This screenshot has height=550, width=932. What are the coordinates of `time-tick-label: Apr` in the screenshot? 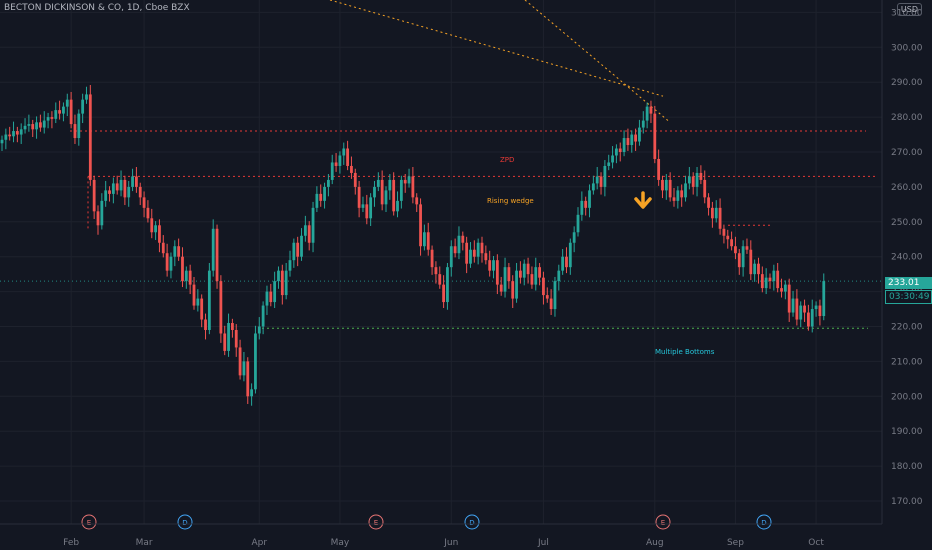 It's located at (259, 543).